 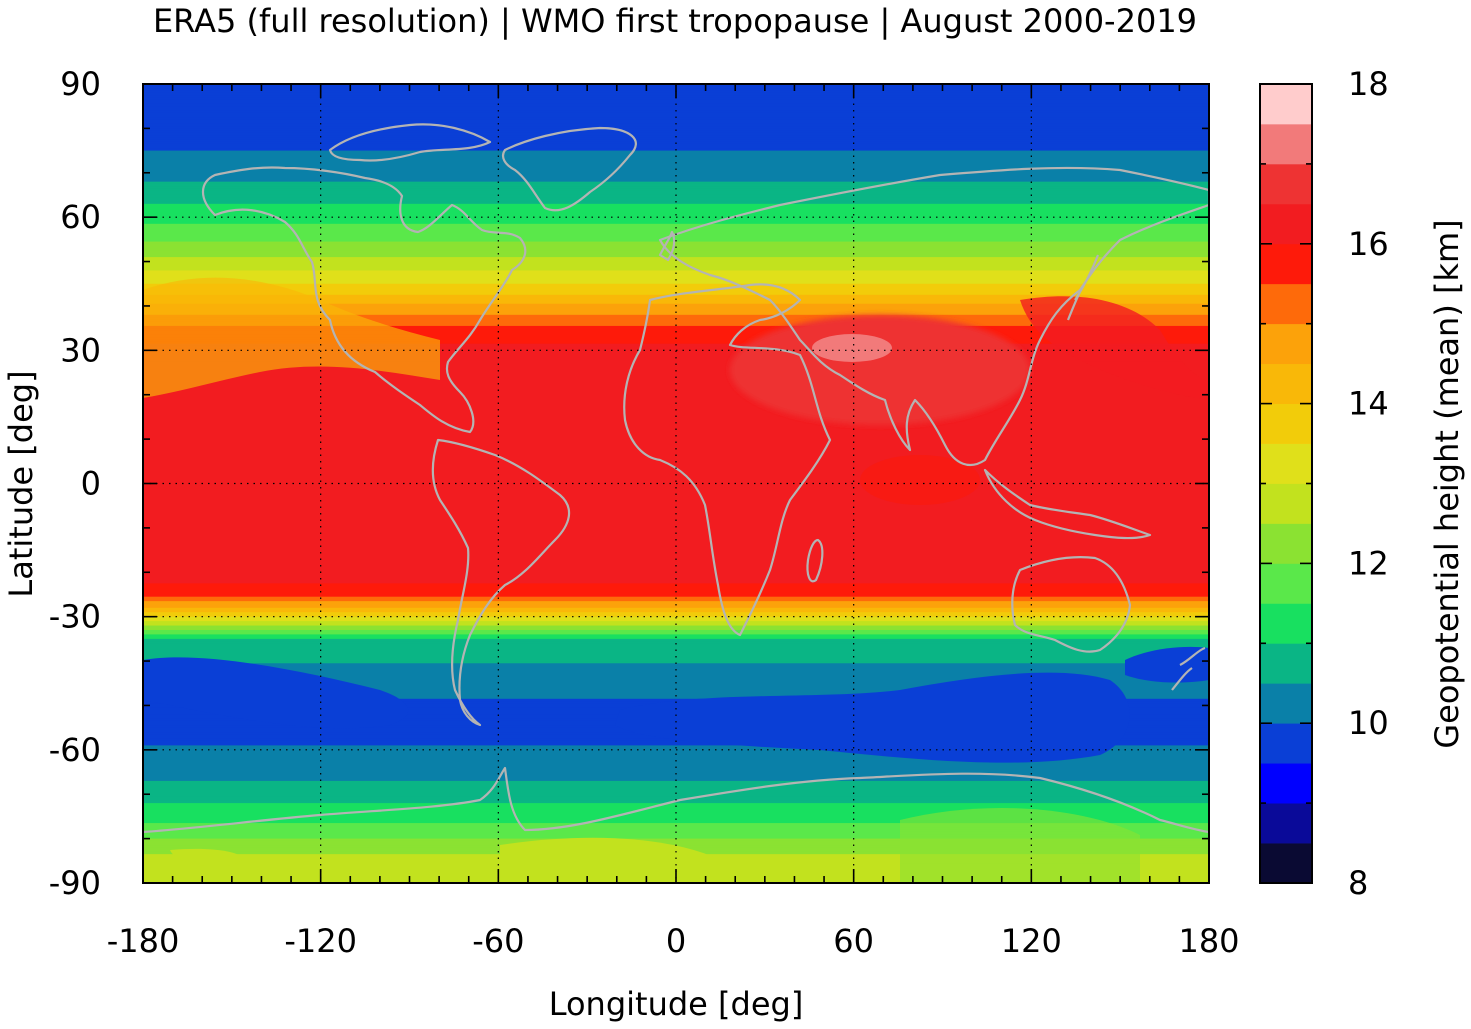 What do you see at coordinates (1167, 664) in the screenshot?
I see `tasman-sea-low` at bounding box center [1167, 664].